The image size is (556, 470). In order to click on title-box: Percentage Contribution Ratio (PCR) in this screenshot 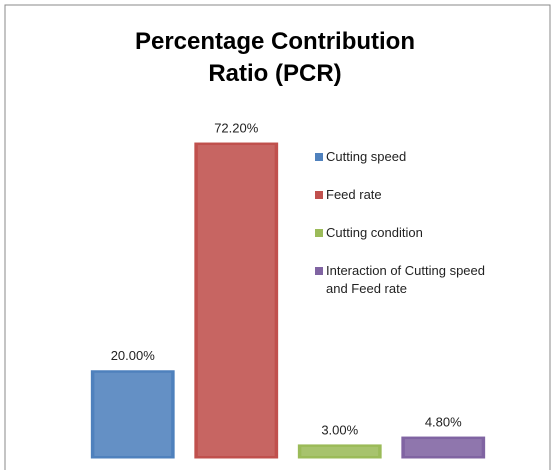, I will do `click(275, 57)`.